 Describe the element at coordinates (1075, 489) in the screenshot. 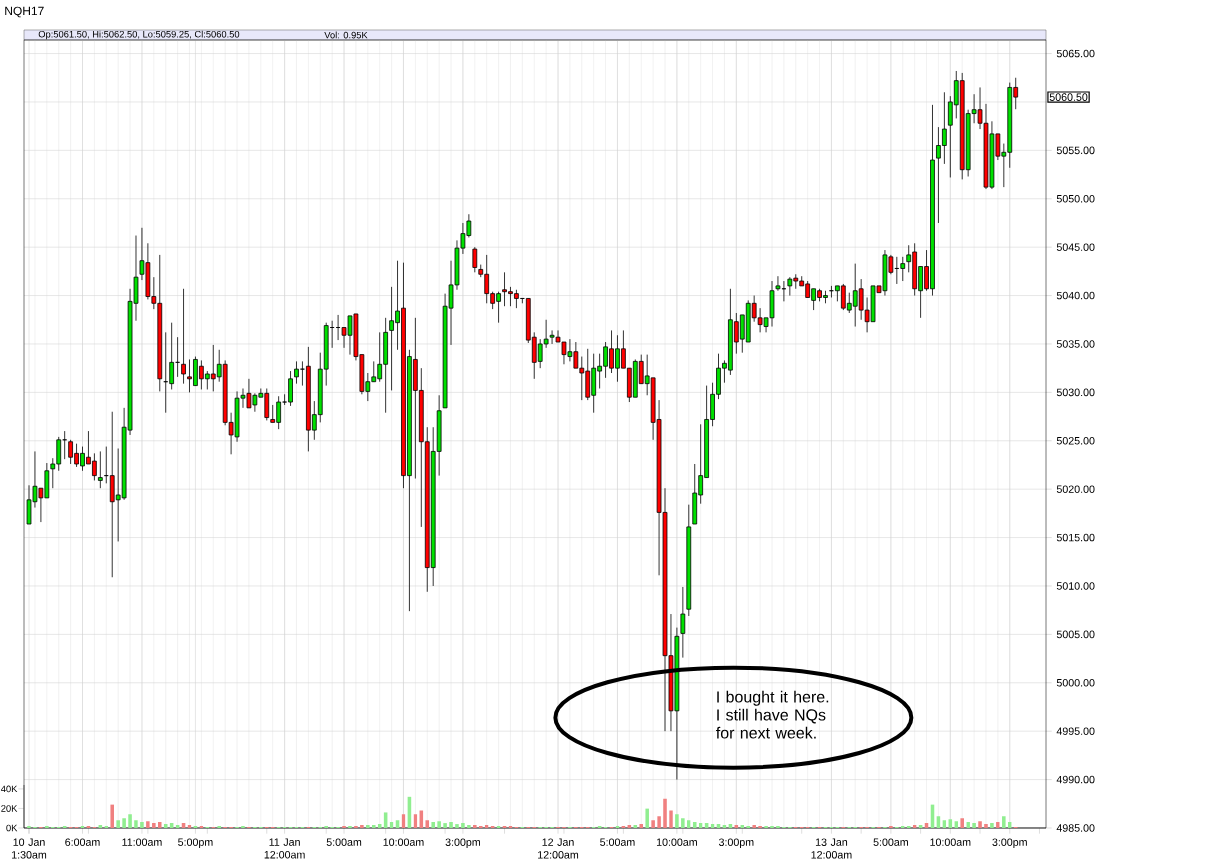

I see `y-tick-label: 5020.00` at that location.